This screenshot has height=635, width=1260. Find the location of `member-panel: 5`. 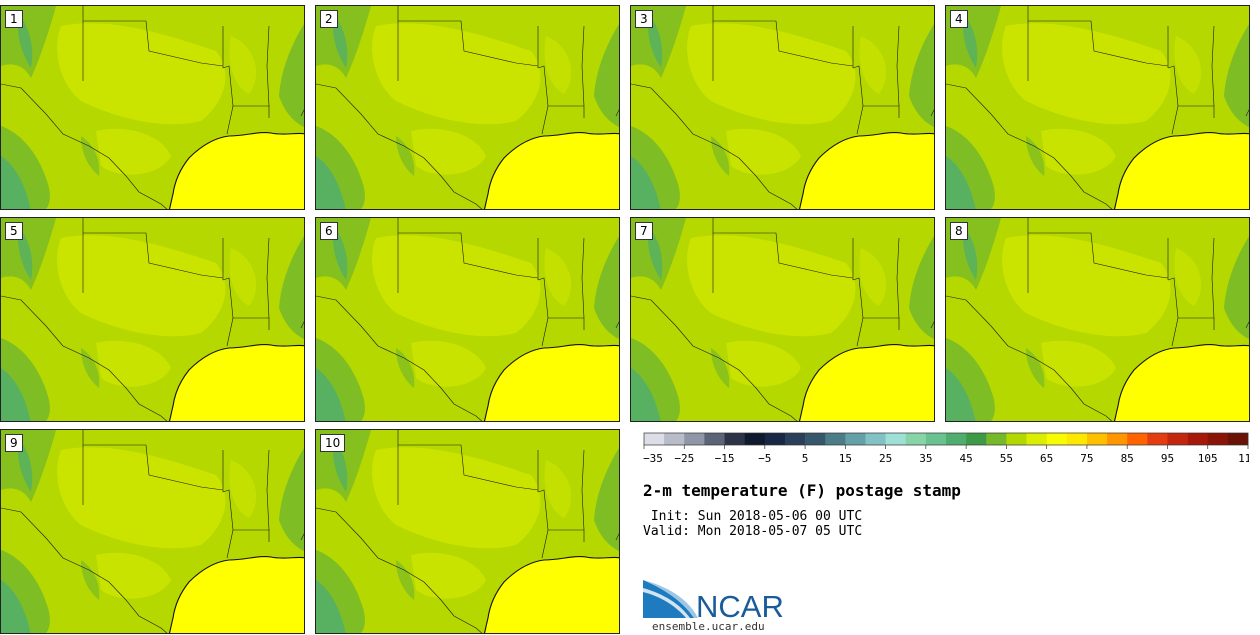

member-panel: 5 is located at coordinates (152, 319).